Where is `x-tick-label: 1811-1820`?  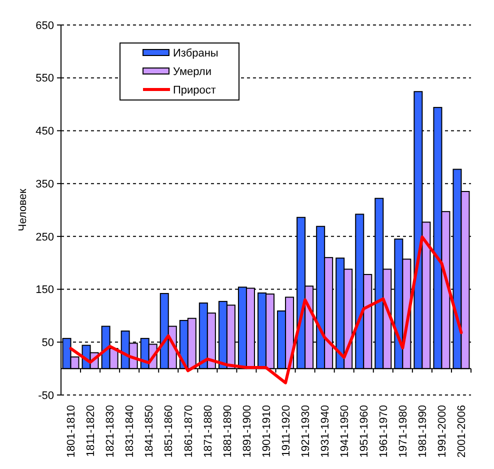
x-tick-label: 1811-1820 is located at coordinates (91, 431).